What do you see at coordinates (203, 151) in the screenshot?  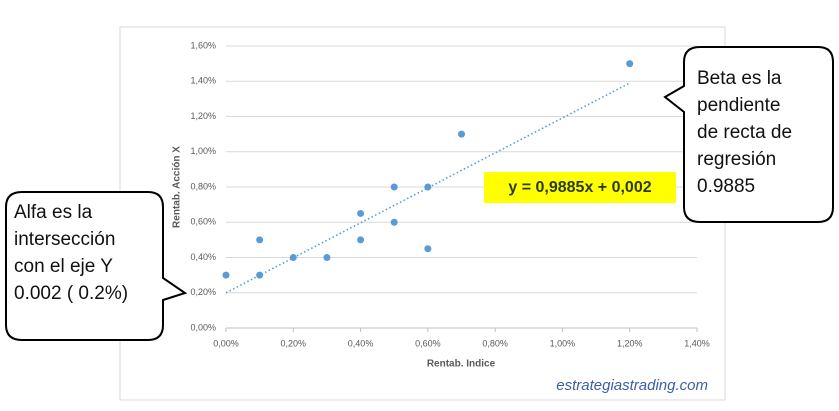 I see `y-tick-label: 1,00%` at bounding box center [203, 151].